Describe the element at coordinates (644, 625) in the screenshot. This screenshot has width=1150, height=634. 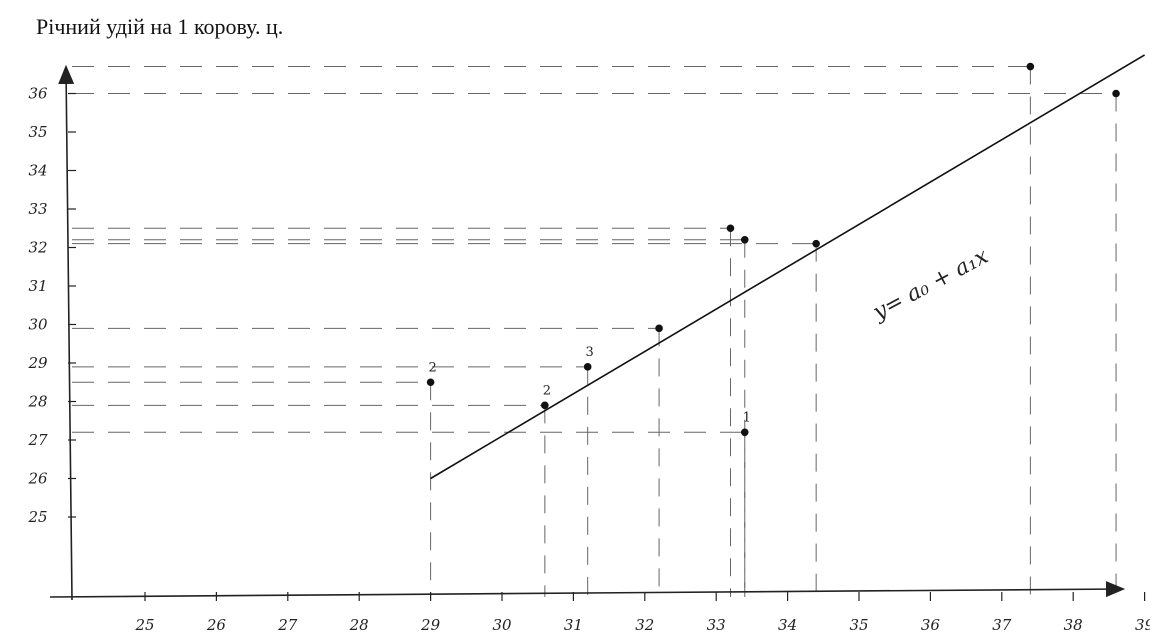
I see `x-tick-label: 32` at that location.